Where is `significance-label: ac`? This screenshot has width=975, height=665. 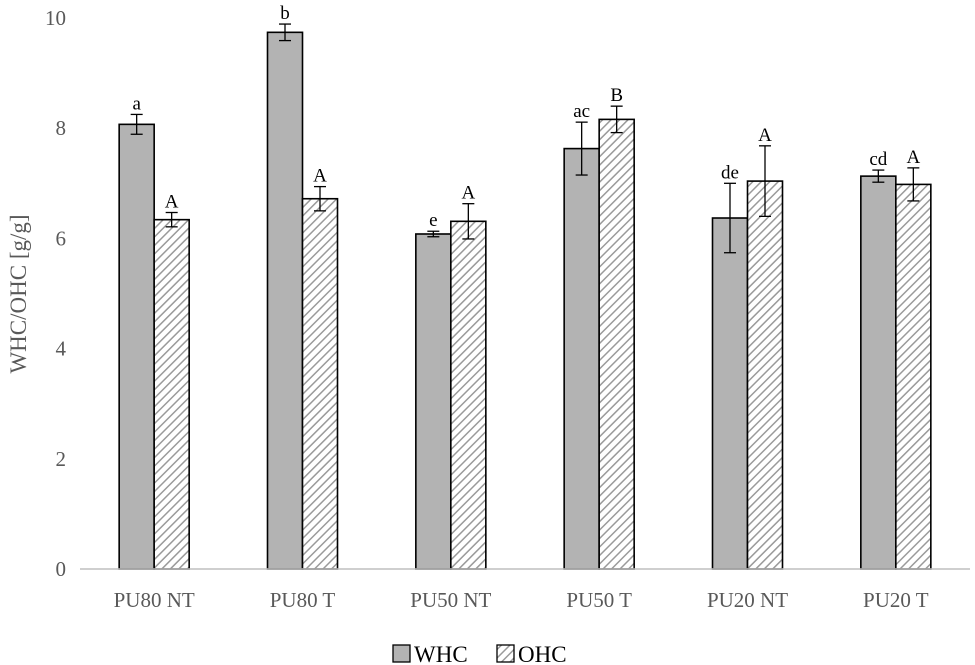
significance-label: ac is located at coordinates (581, 111).